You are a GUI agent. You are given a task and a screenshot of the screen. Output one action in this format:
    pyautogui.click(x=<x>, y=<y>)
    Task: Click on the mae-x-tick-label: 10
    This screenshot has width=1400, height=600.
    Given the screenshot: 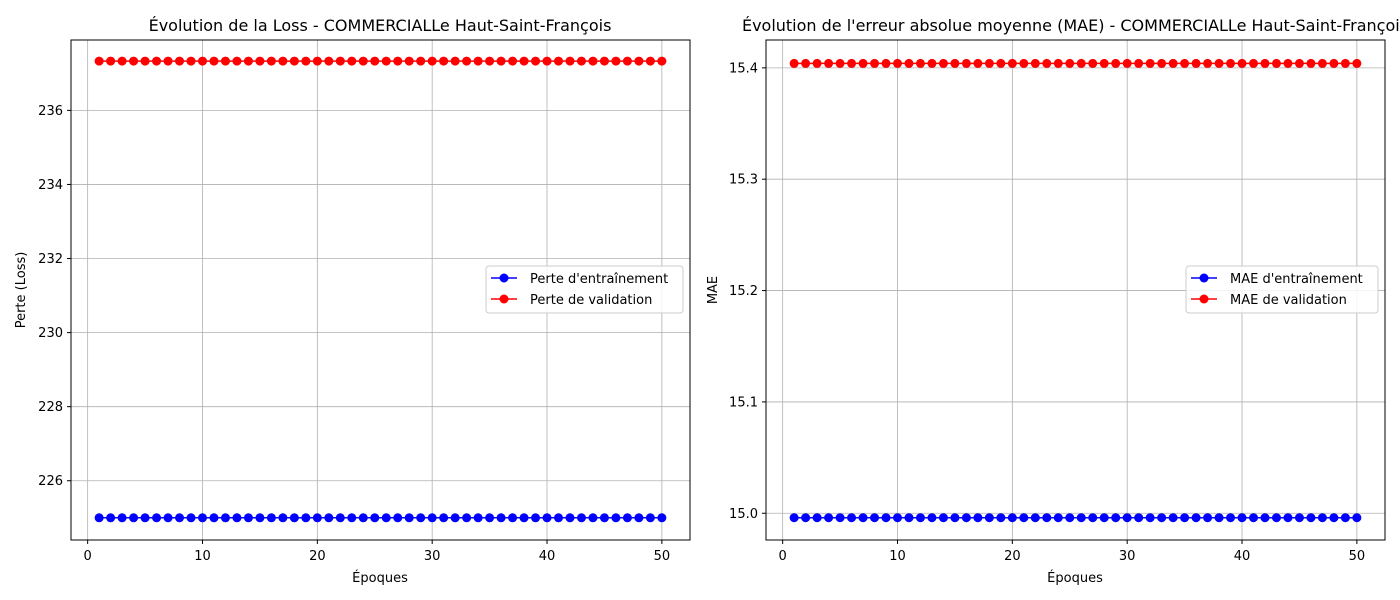 What is the action you would take?
    pyautogui.click(x=897, y=556)
    